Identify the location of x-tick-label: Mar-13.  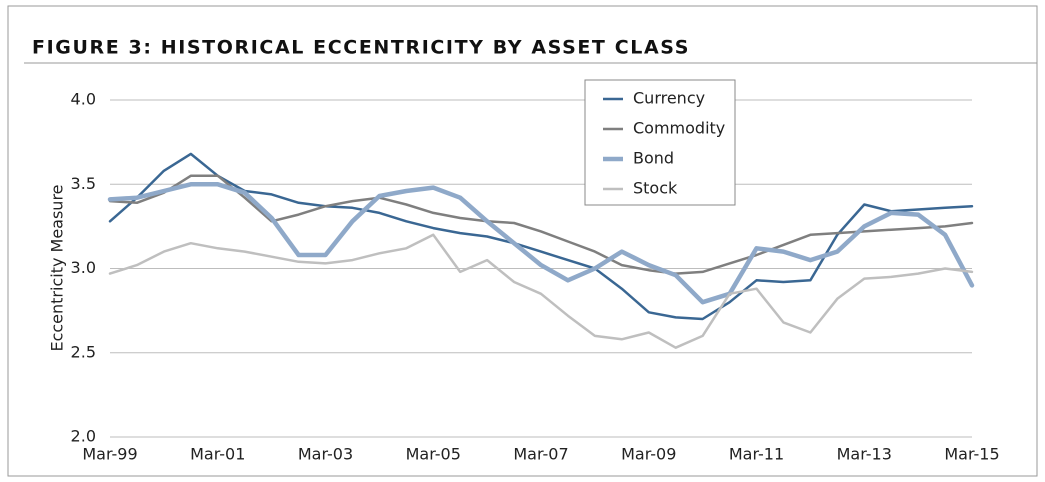
(864, 454).